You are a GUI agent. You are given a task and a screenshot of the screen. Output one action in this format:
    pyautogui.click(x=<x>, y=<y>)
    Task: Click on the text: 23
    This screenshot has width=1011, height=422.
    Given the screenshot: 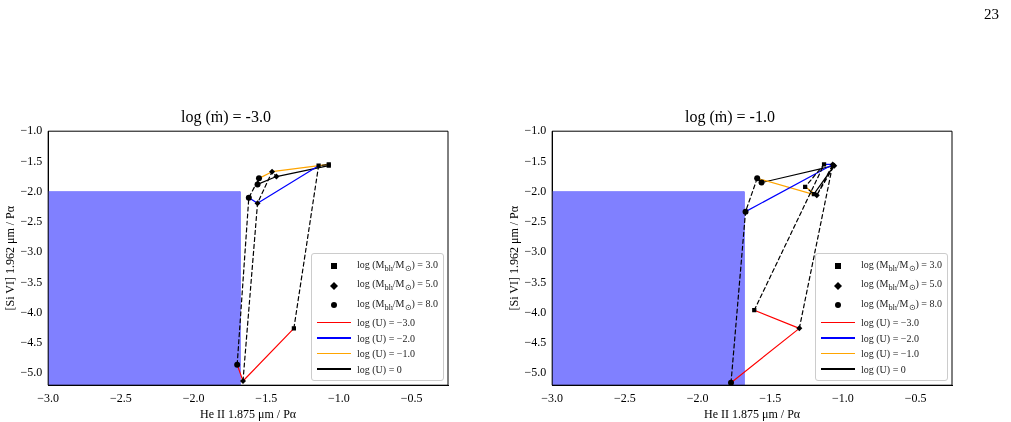 What is the action you would take?
    pyautogui.click(x=991, y=14)
    